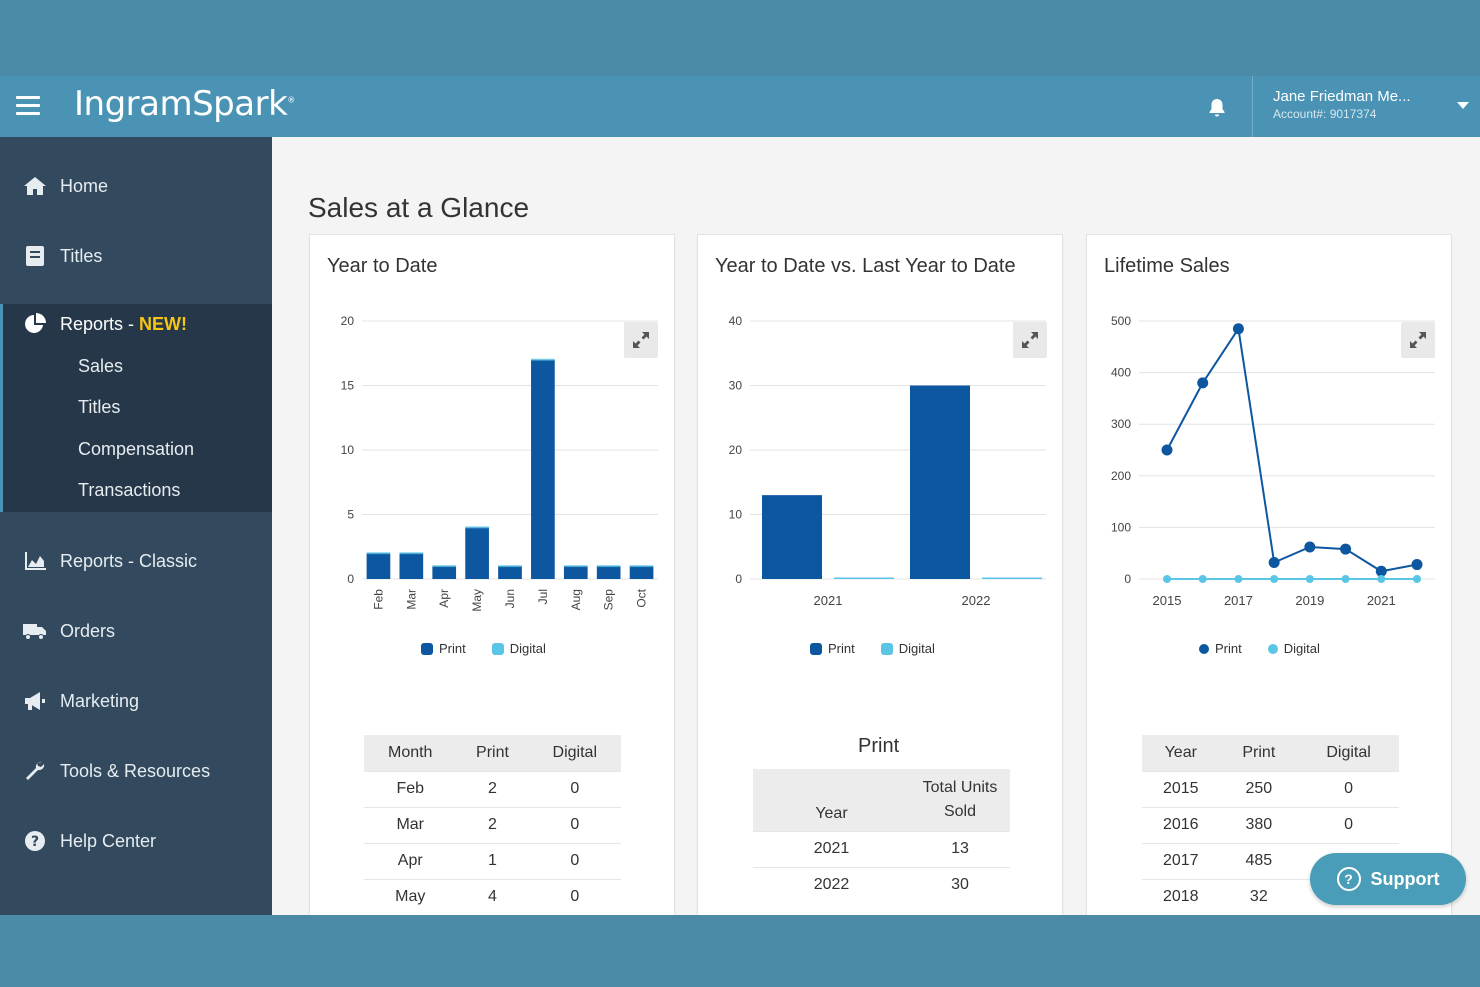 The height and width of the screenshot is (987, 1480). Describe the element at coordinates (492, 788) in the screenshot. I see `table-row: Feb 2 0` at that location.